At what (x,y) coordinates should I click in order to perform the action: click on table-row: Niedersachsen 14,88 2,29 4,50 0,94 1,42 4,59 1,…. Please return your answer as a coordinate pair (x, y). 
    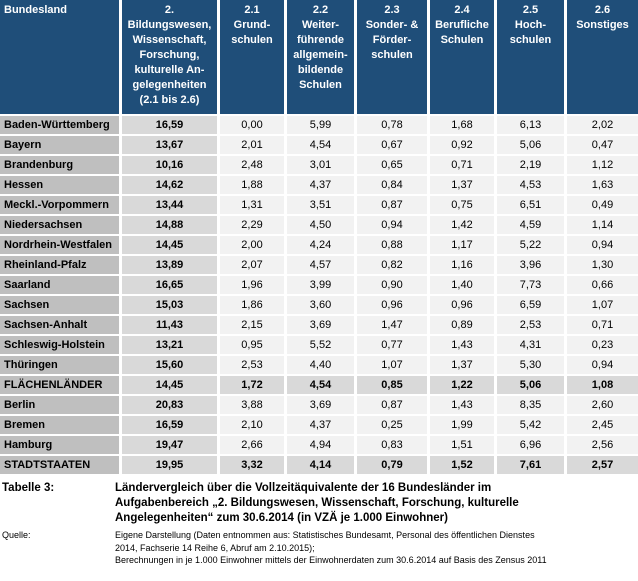
    Looking at the image, I should click on (319, 226).